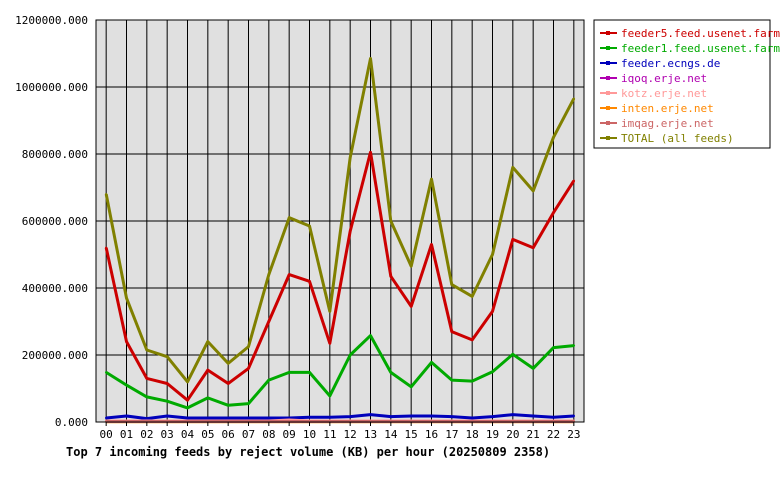 The width and height of the screenshot is (780, 485). I want to click on y-tick-label: 400000.000, so click(55, 288).